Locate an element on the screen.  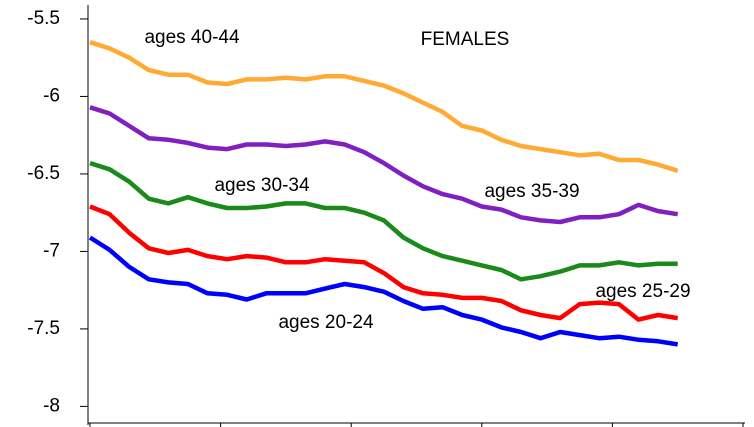
y-tick-label: -7.5 is located at coordinates (43, 328).